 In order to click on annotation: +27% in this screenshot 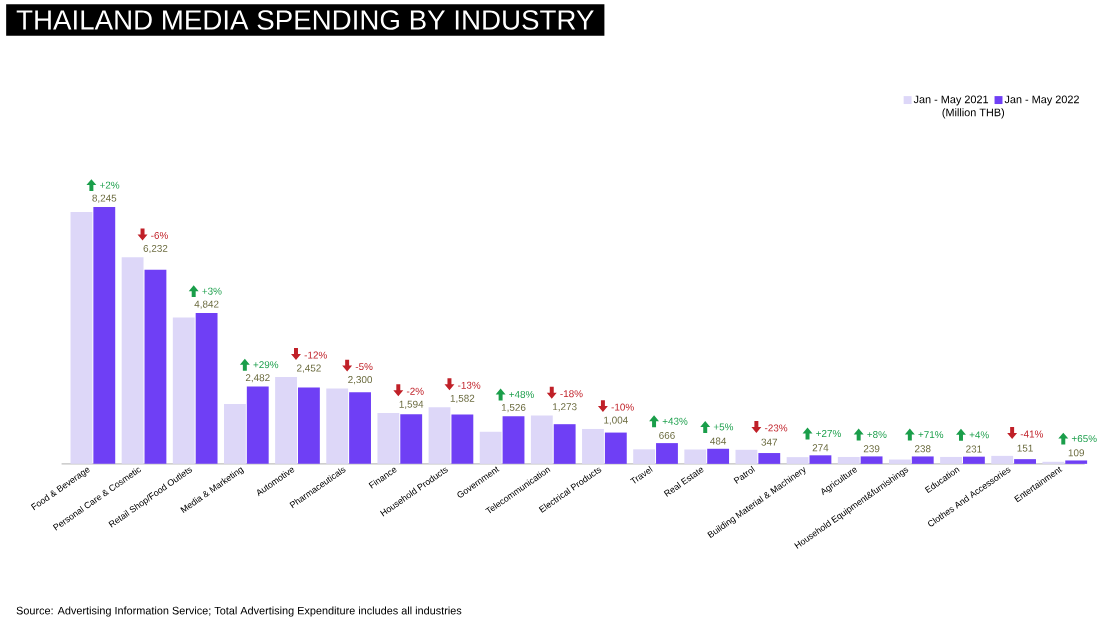, I will do `click(828, 434)`.